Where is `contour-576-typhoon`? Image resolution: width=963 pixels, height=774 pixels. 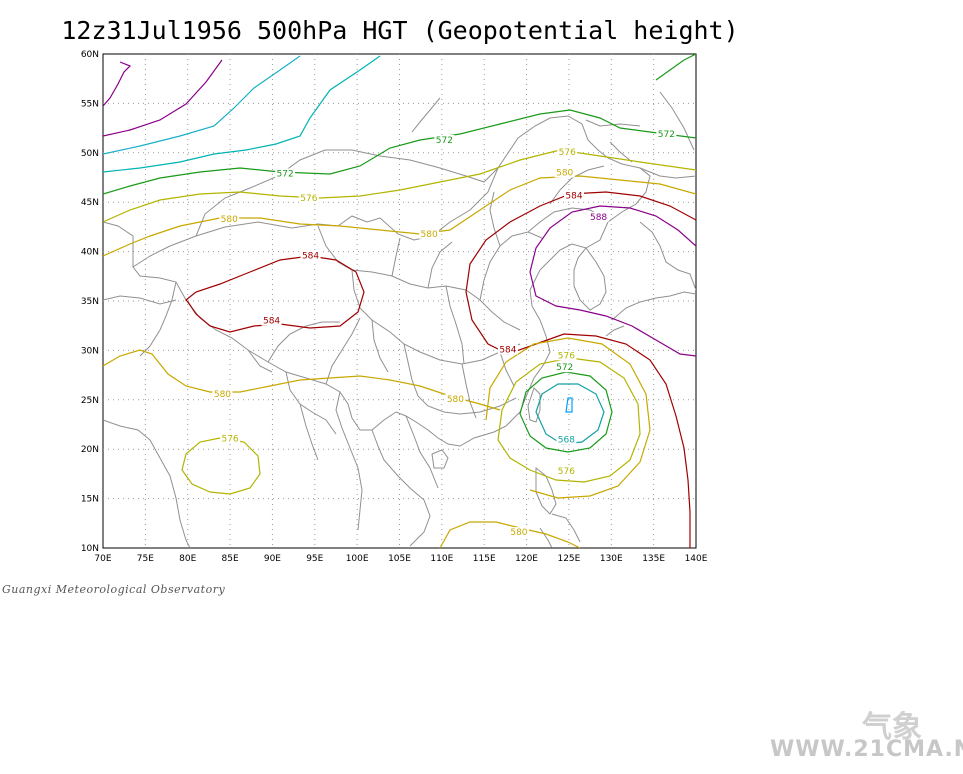
contour-576-typhoon is located at coordinates (569, 420).